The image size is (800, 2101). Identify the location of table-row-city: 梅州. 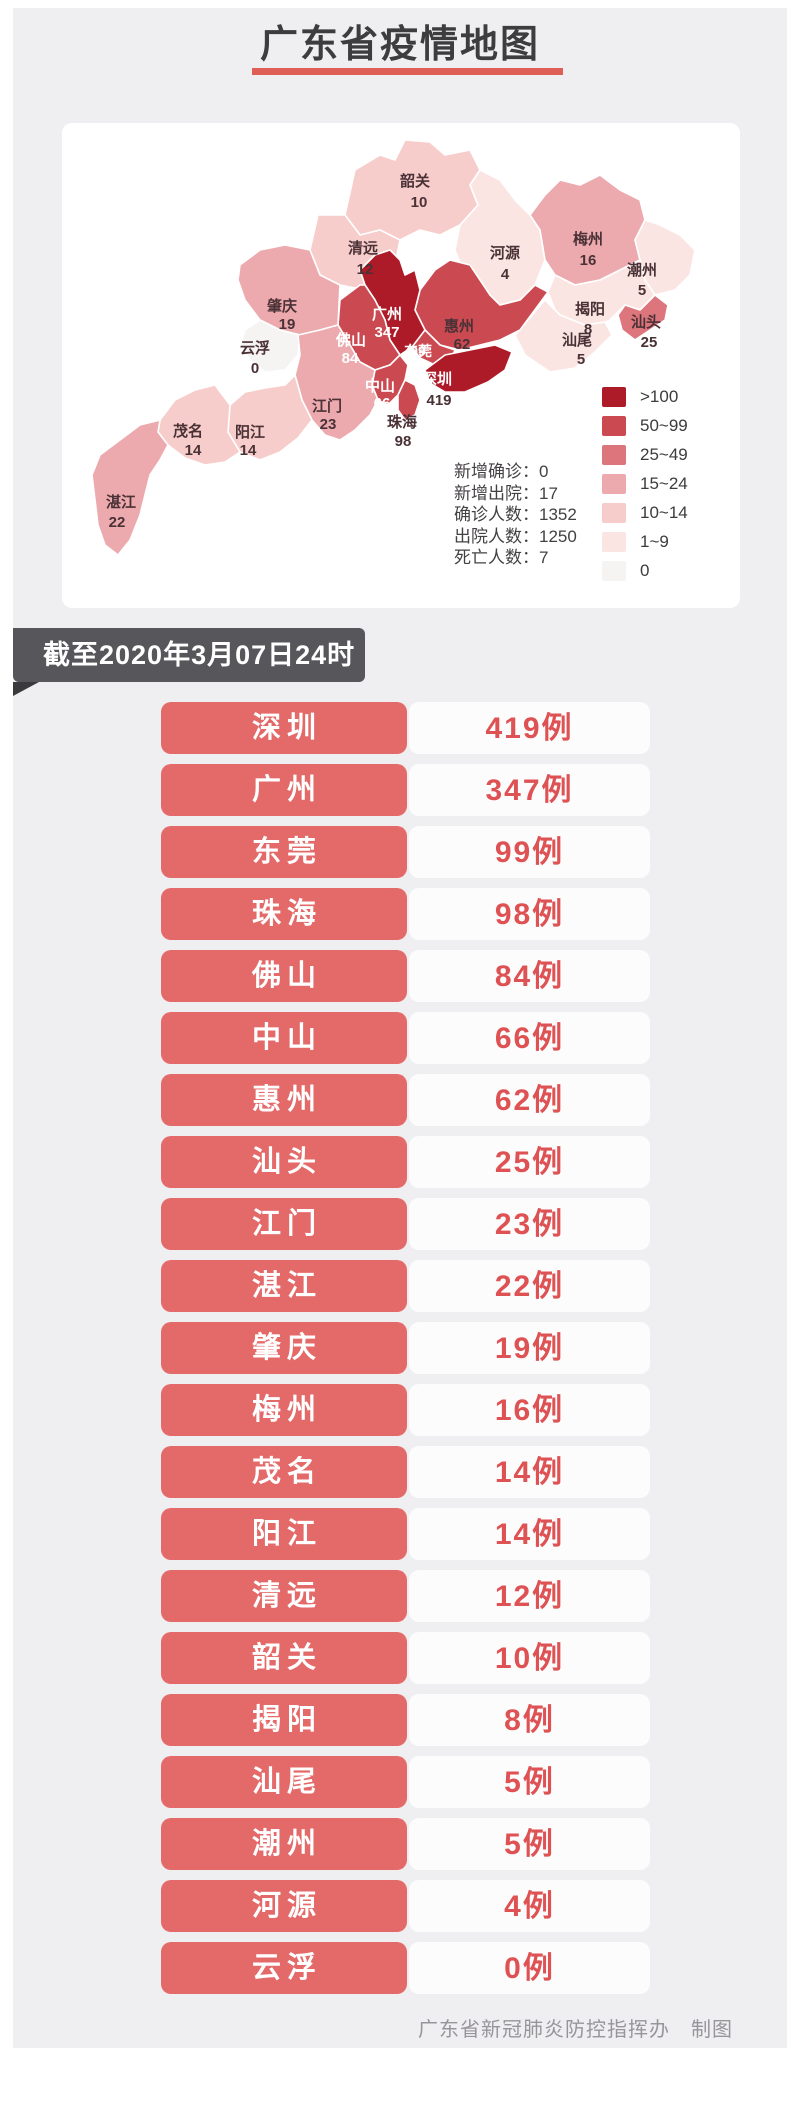
(284, 1410).